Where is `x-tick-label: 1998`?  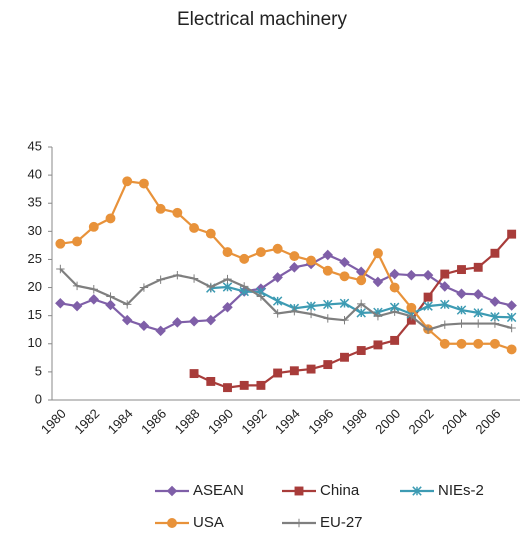
x-tick-label: 1998 is located at coordinates (354, 421).